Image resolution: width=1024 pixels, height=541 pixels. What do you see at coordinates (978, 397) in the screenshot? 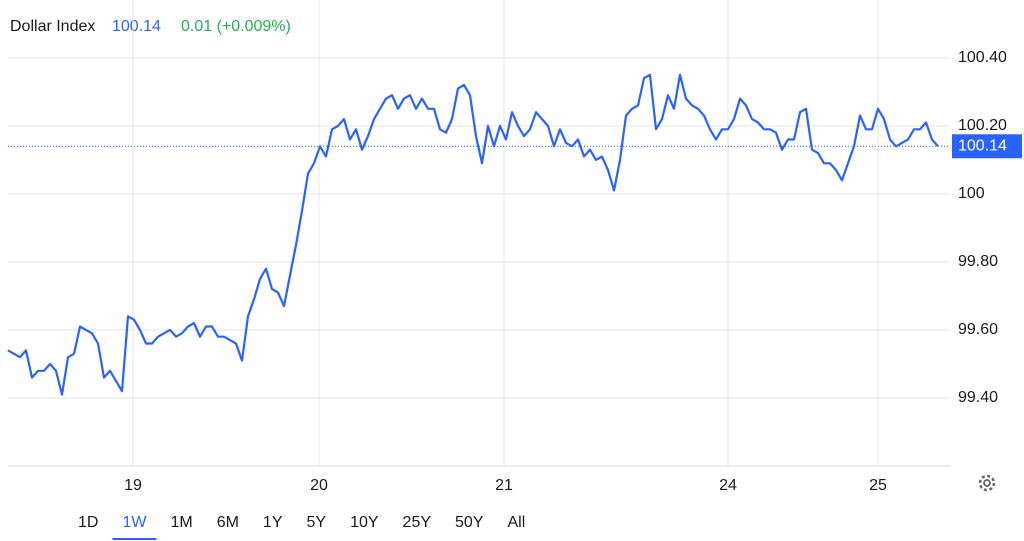
I see `y-tick-label: 99.40` at bounding box center [978, 397].